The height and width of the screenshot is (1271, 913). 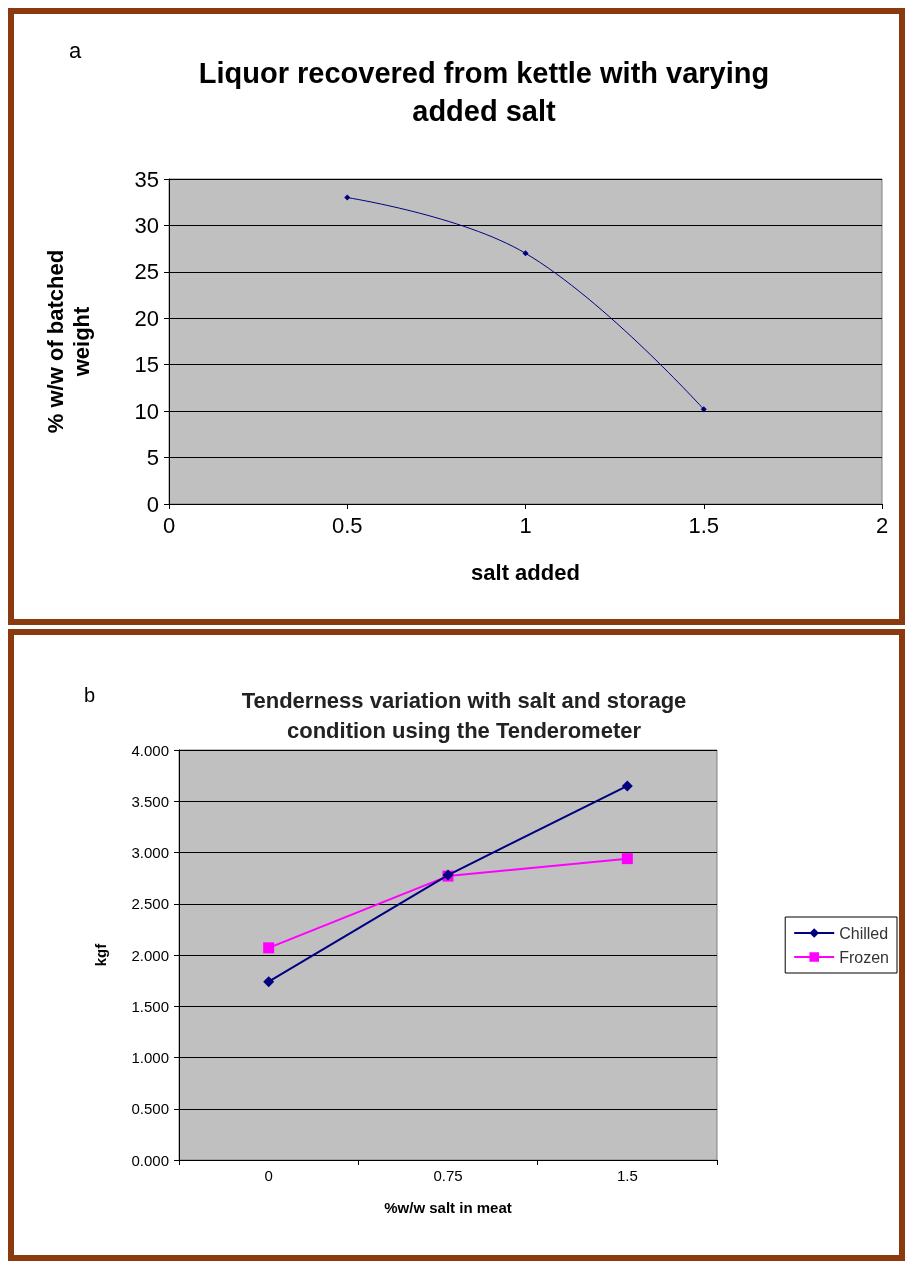 I want to click on chart-title: Tenderness variation with salt and storage condition using the Tenderometer, so click(x=464, y=715).